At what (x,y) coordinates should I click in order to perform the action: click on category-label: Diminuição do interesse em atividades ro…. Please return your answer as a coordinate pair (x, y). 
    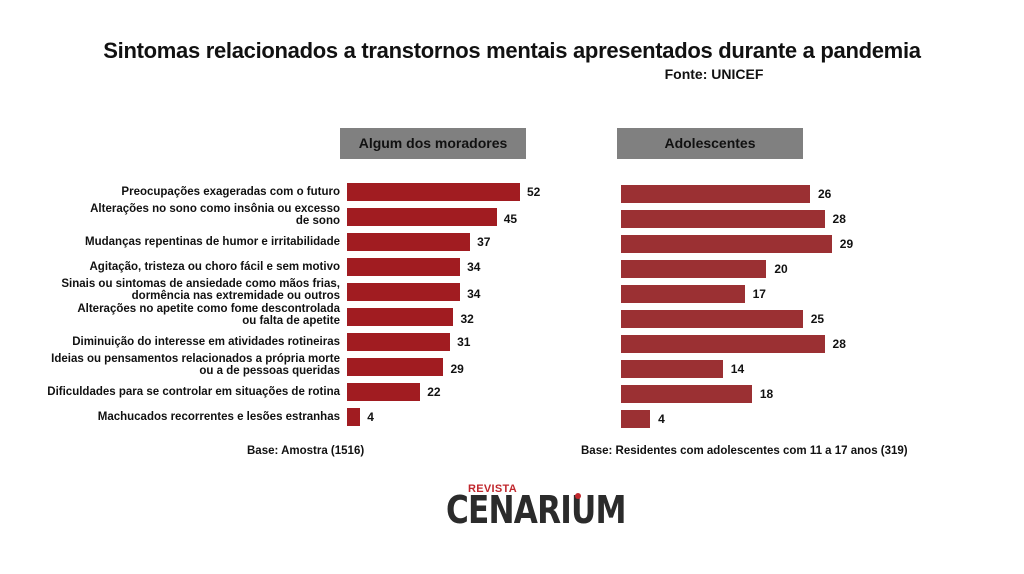
    Looking at the image, I should click on (206, 342).